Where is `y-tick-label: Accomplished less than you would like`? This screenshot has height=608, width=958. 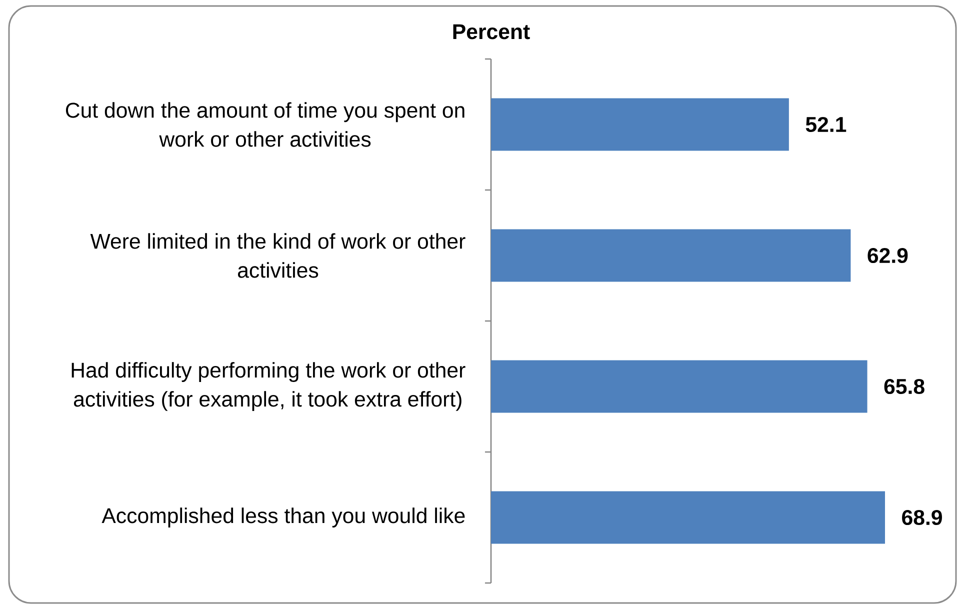 y-tick-label: Accomplished less than you would like is located at coordinates (283, 518).